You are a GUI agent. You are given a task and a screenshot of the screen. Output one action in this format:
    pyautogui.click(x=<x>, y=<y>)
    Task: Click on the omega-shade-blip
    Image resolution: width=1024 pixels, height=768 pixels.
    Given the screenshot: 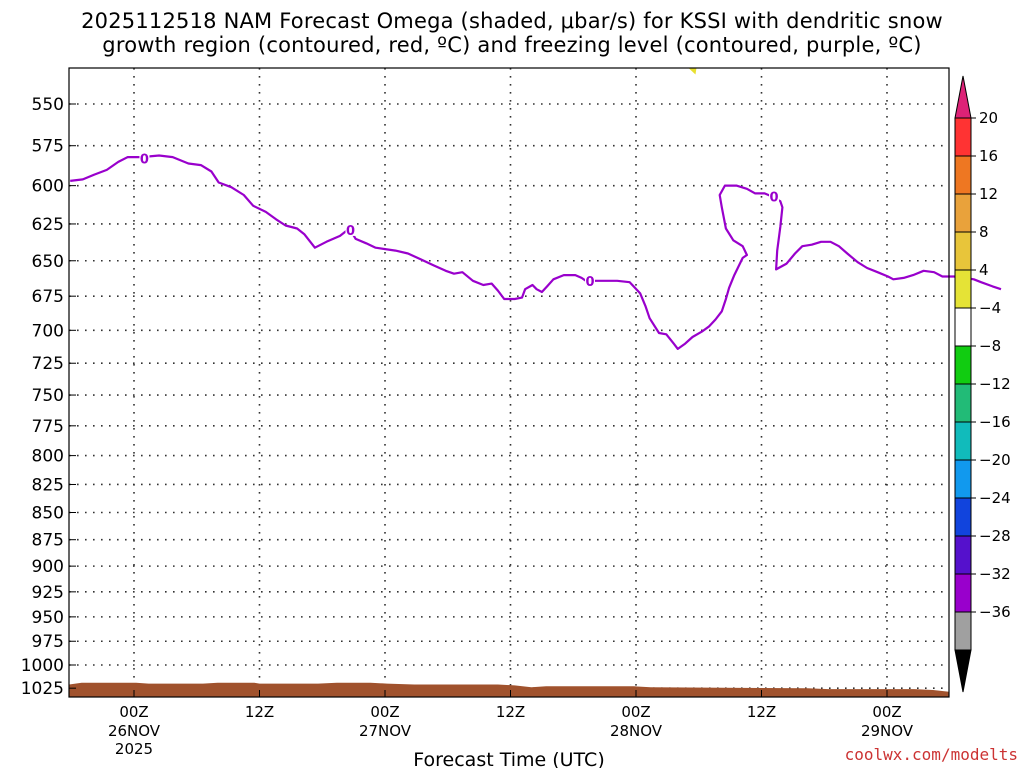 What is the action you would take?
    pyautogui.click(x=692, y=71)
    